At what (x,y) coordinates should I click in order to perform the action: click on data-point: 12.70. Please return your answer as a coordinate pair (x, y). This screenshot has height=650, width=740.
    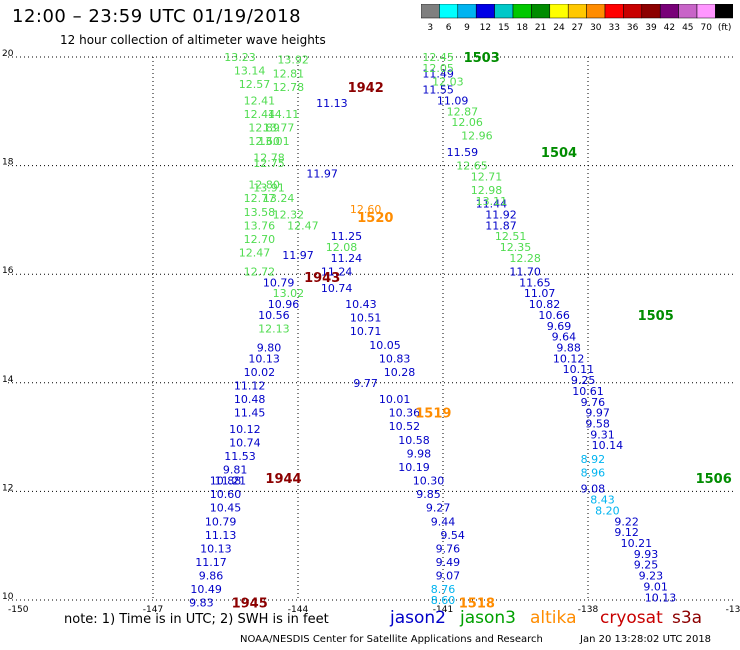
    Looking at the image, I should click on (260, 239).